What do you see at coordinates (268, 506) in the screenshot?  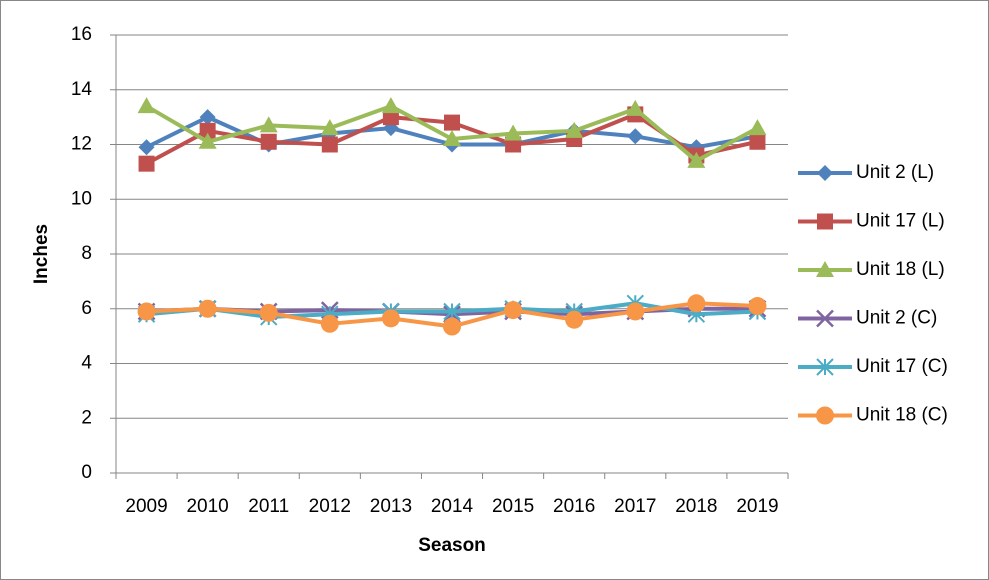 I see `x-tick-label: 2011` at bounding box center [268, 506].